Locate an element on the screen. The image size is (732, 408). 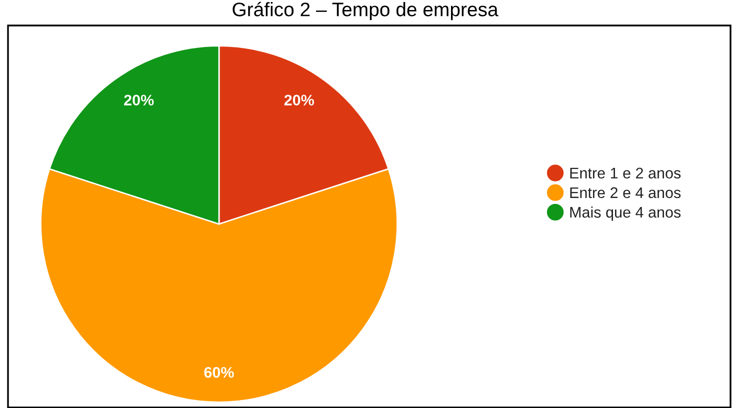
legend-label: Entre 2 e 4 anos is located at coordinates (625, 192).